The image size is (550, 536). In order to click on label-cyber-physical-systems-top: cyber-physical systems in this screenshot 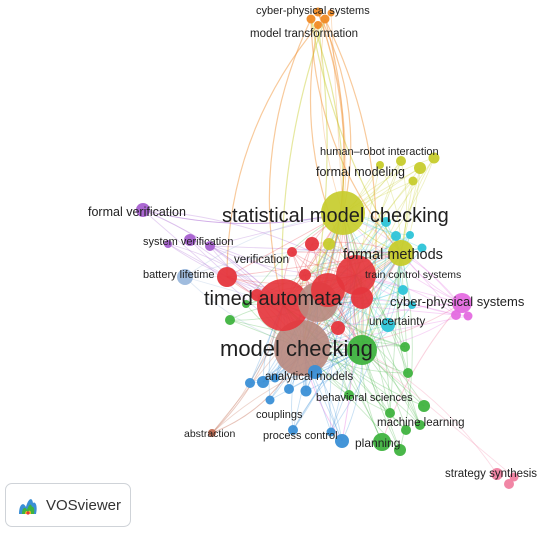, I will do `click(313, 11)`.